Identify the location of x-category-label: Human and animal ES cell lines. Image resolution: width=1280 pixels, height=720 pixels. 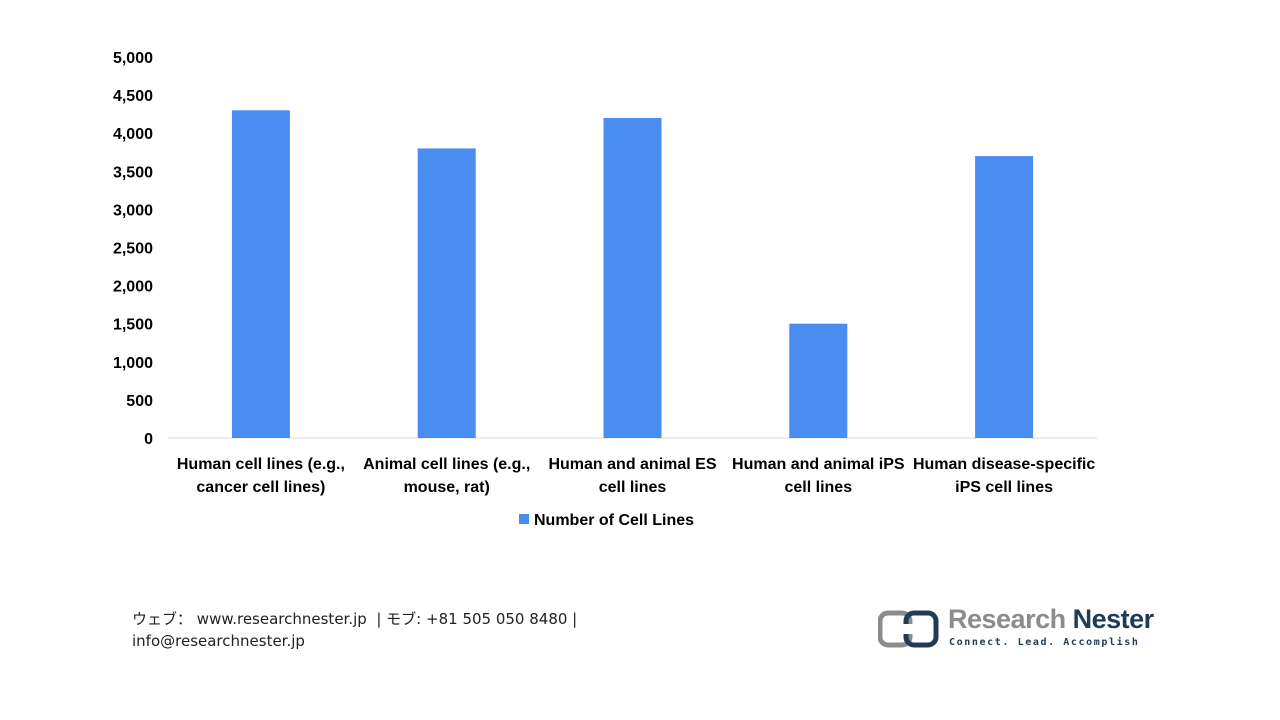
(632, 476).